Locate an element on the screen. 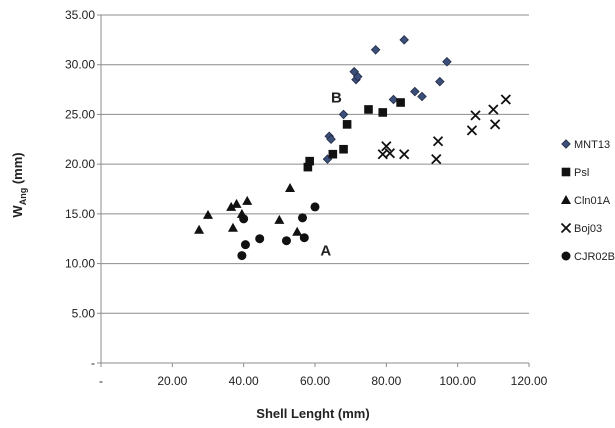 The image size is (615, 428). legend-label: CJR02B is located at coordinates (594, 257).